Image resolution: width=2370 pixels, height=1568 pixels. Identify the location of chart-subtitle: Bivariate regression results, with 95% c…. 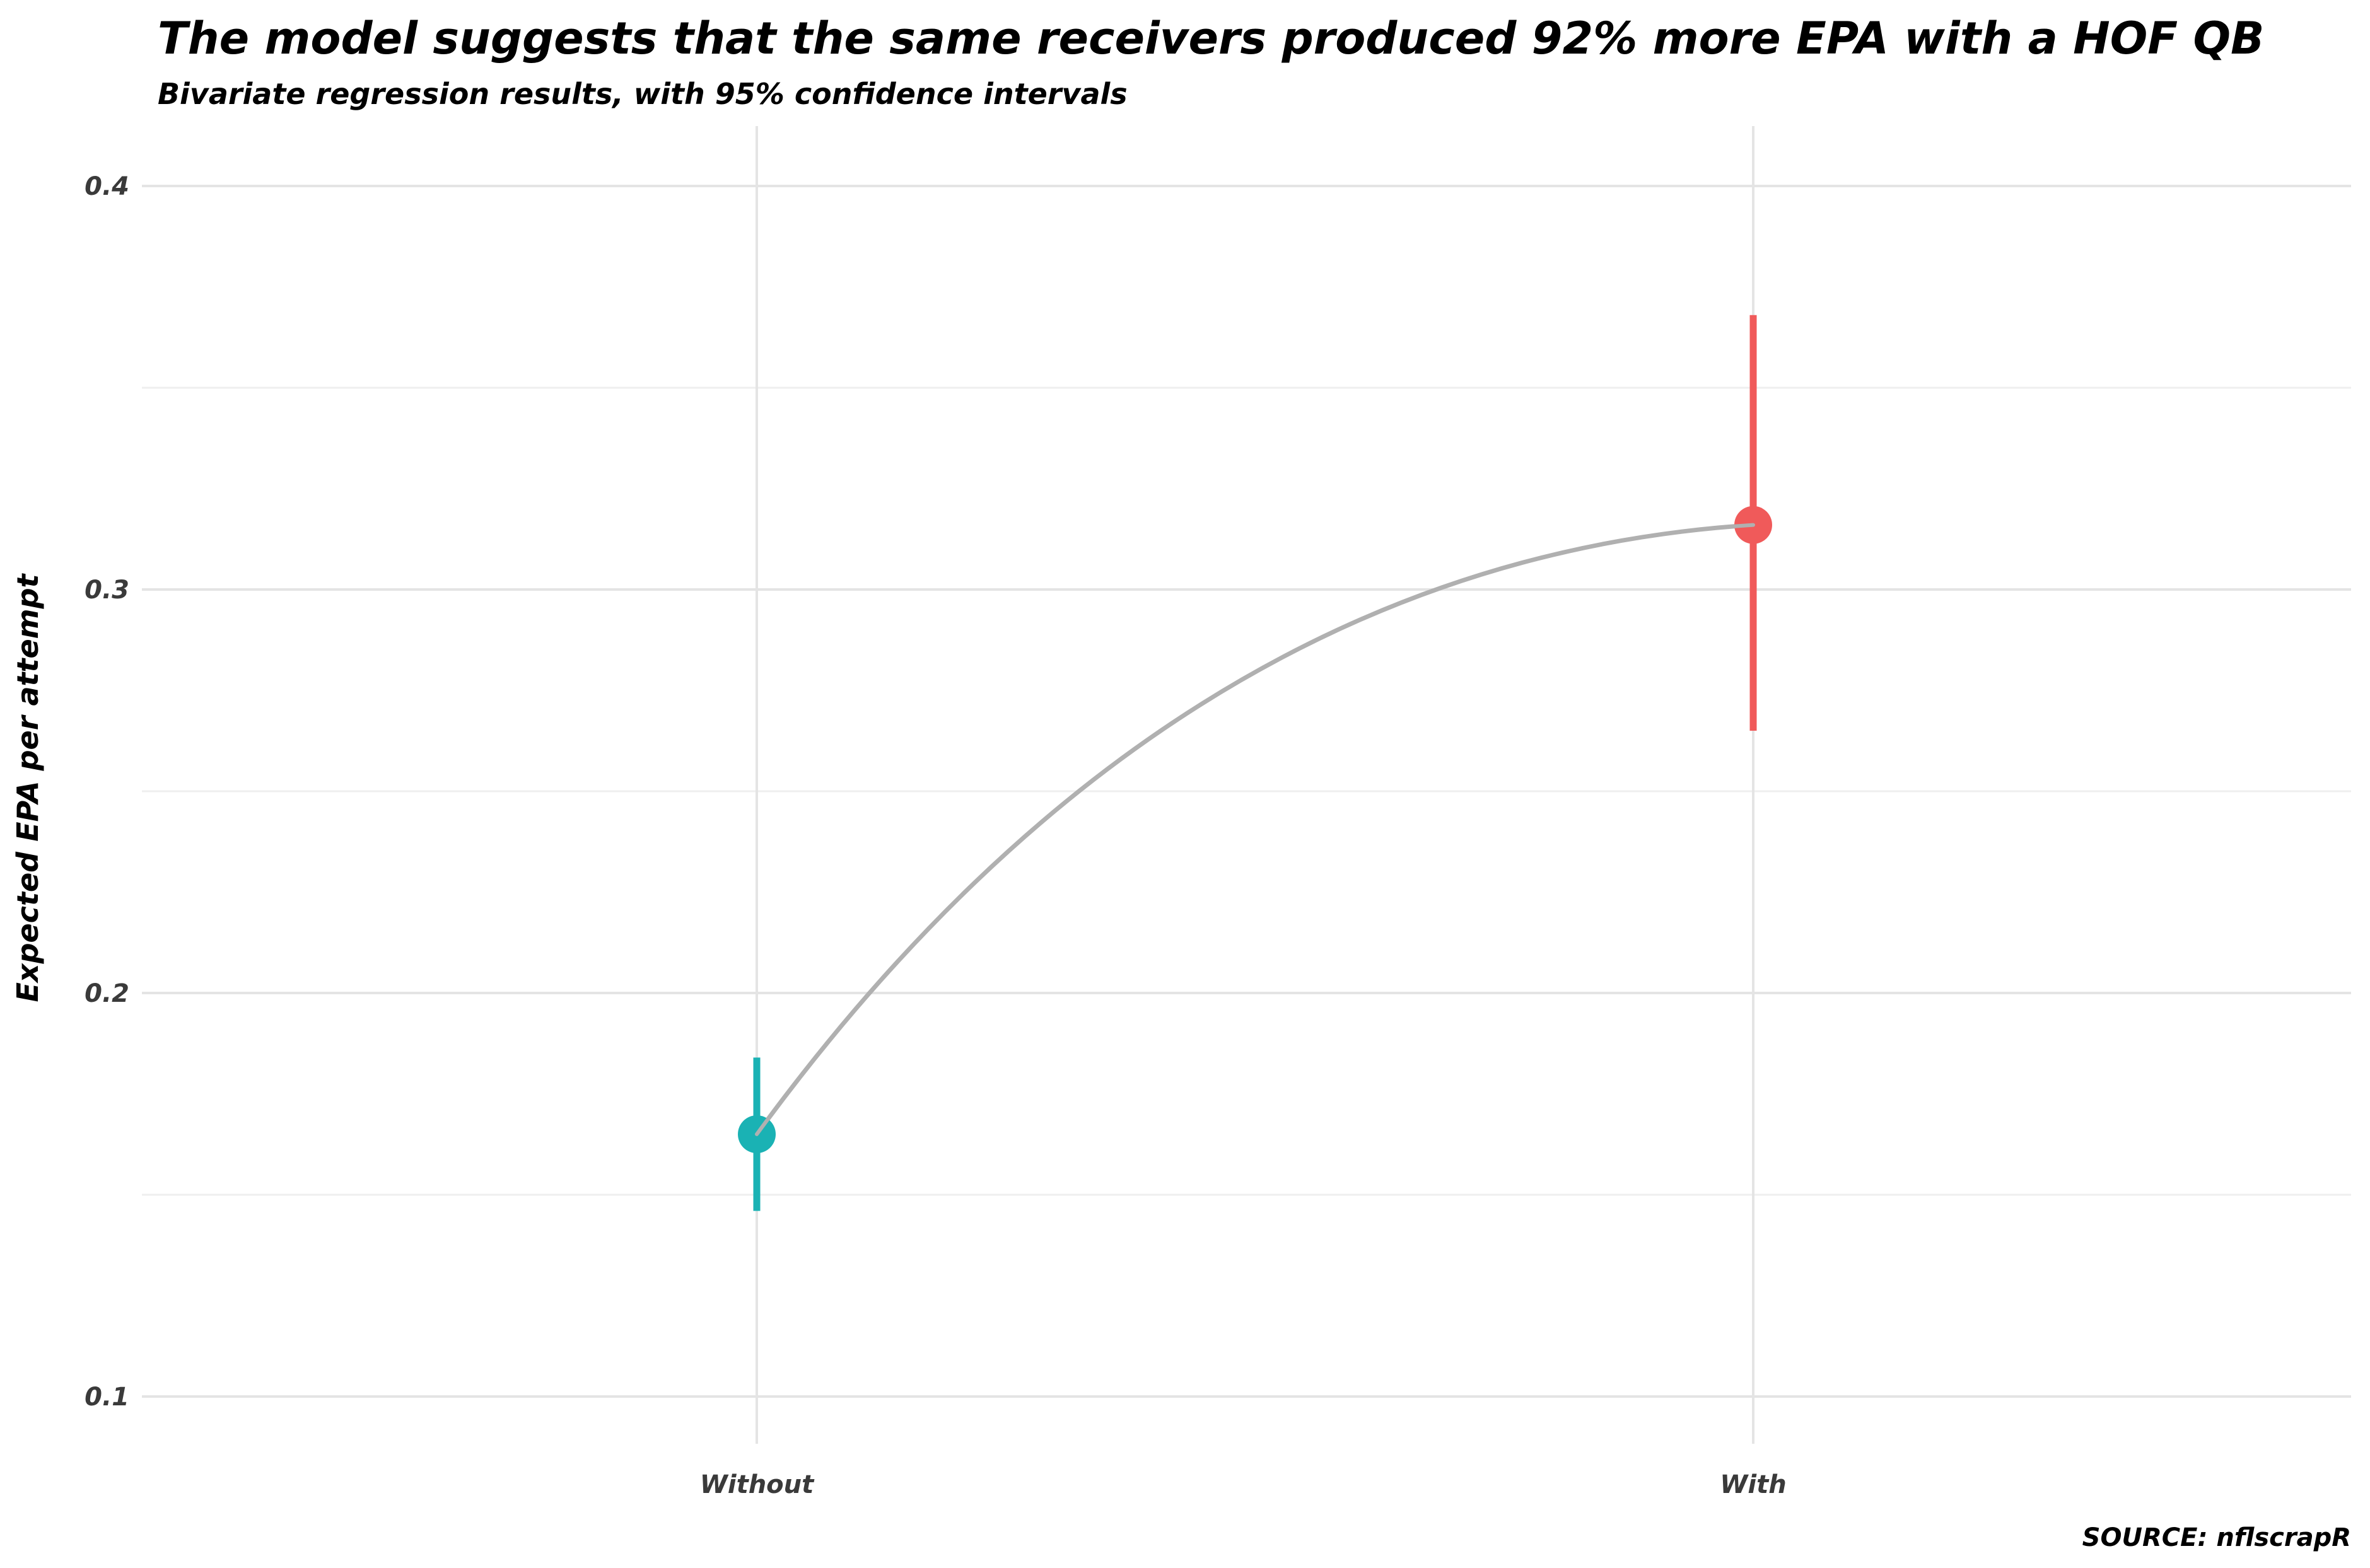
(643, 94).